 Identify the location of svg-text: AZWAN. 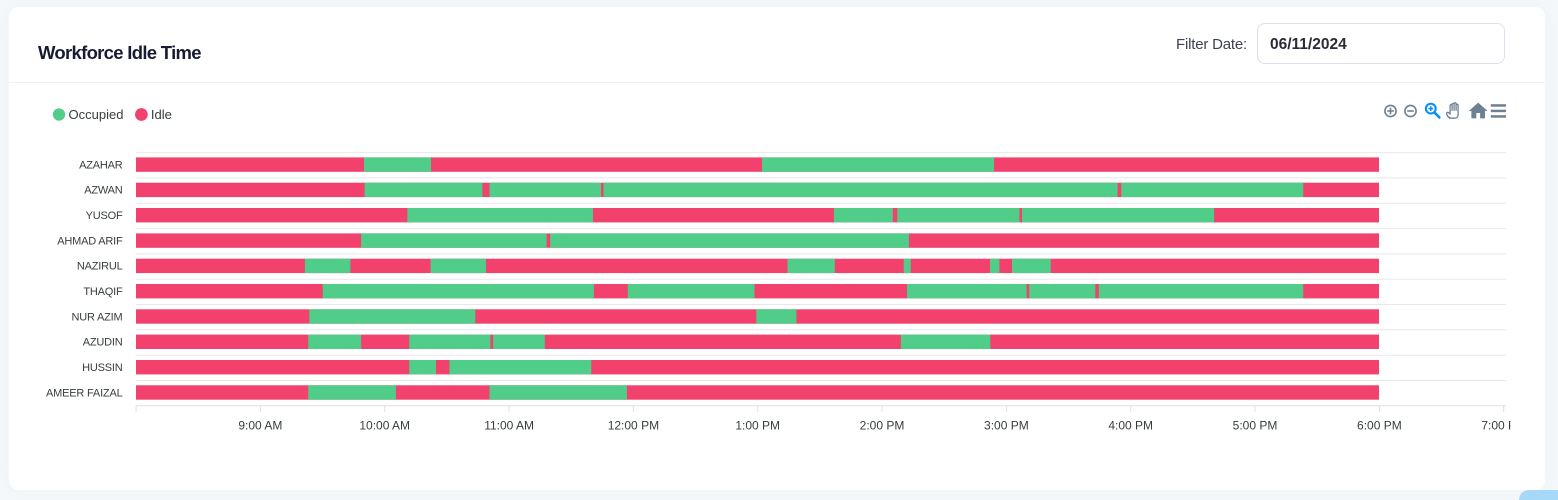
(103, 191).